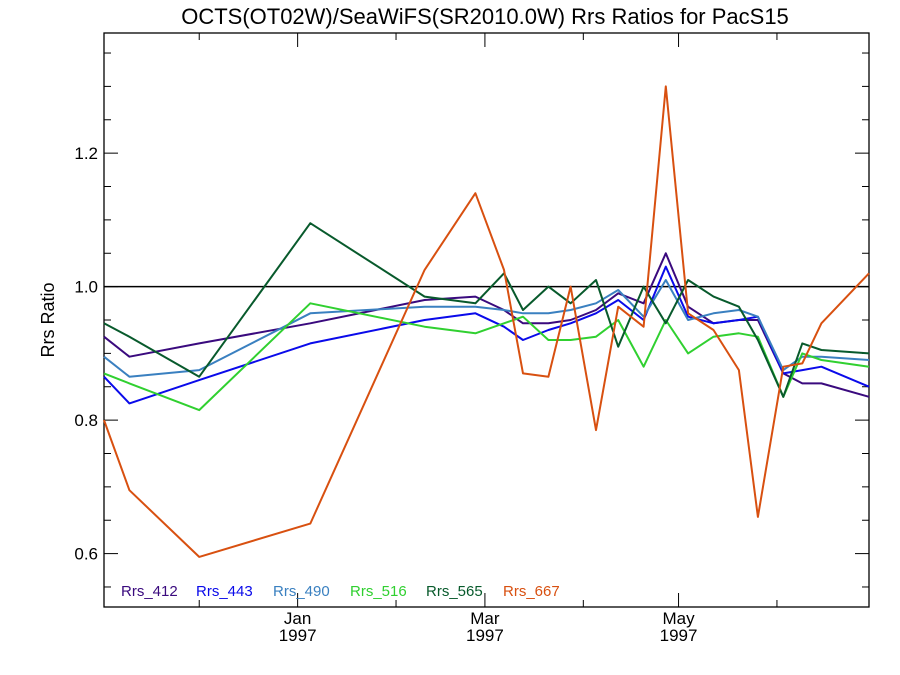 The width and height of the screenshot is (900, 675). What do you see at coordinates (86, 353) in the screenshot?
I see `y-tick-labels: 0.6 0.8 1.0 1.2` at bounding box center [86, 353].